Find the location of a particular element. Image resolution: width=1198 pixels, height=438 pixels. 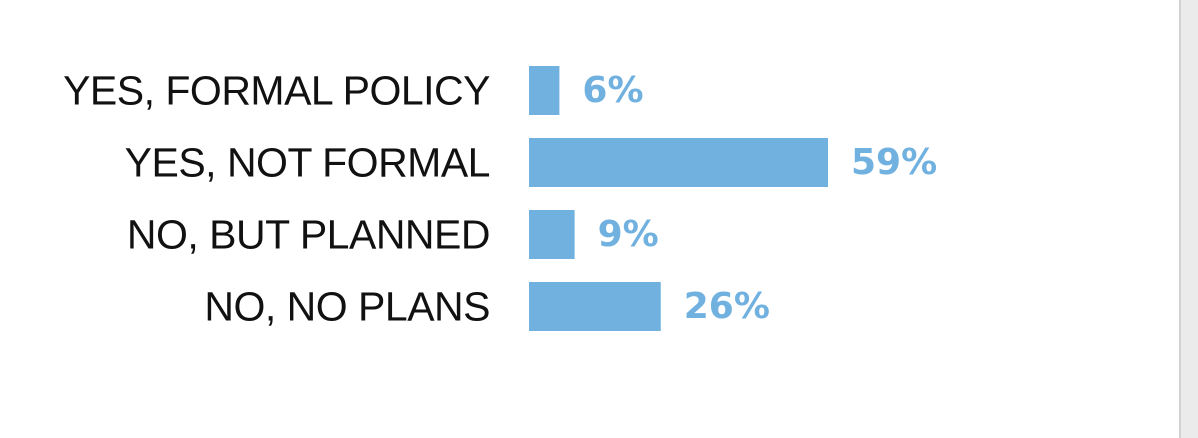

category-label: YES, FORMAL POLICY is located at coordinates (276, 91).